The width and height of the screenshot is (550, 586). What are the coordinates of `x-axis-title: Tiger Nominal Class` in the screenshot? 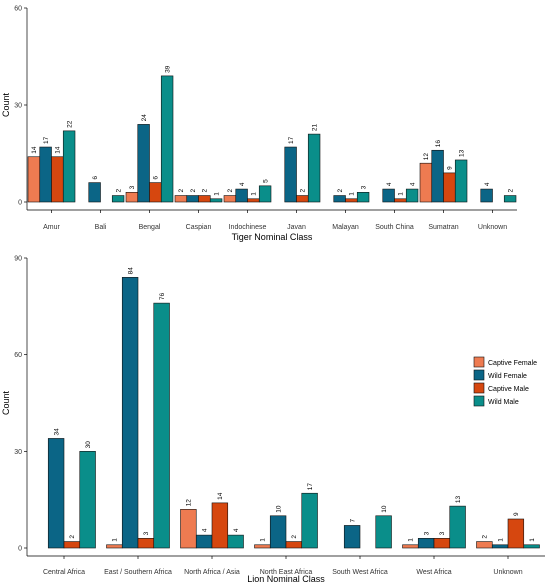 It's located at (272, 237).